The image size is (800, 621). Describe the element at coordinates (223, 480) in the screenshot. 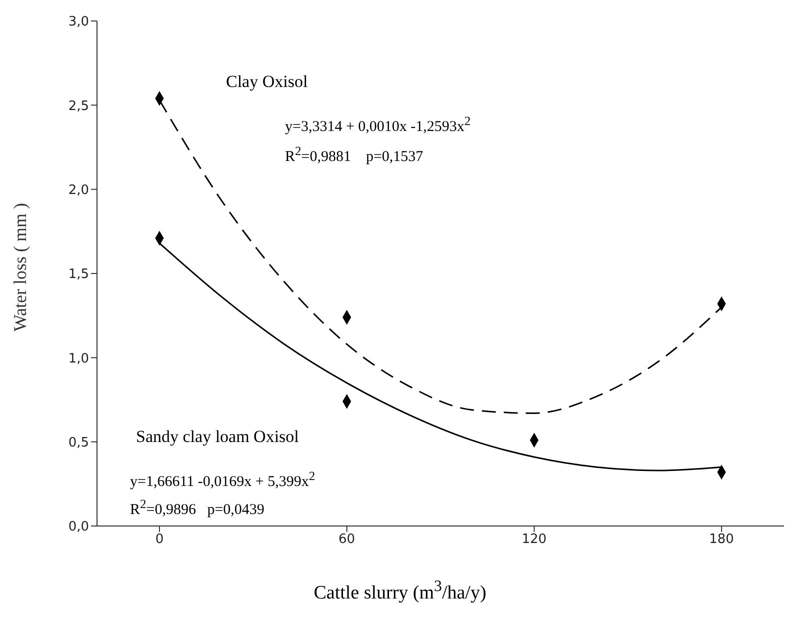

I see `annotation: y=1,66611 -0,0169x + 5,399x$^{2}$` at that location.